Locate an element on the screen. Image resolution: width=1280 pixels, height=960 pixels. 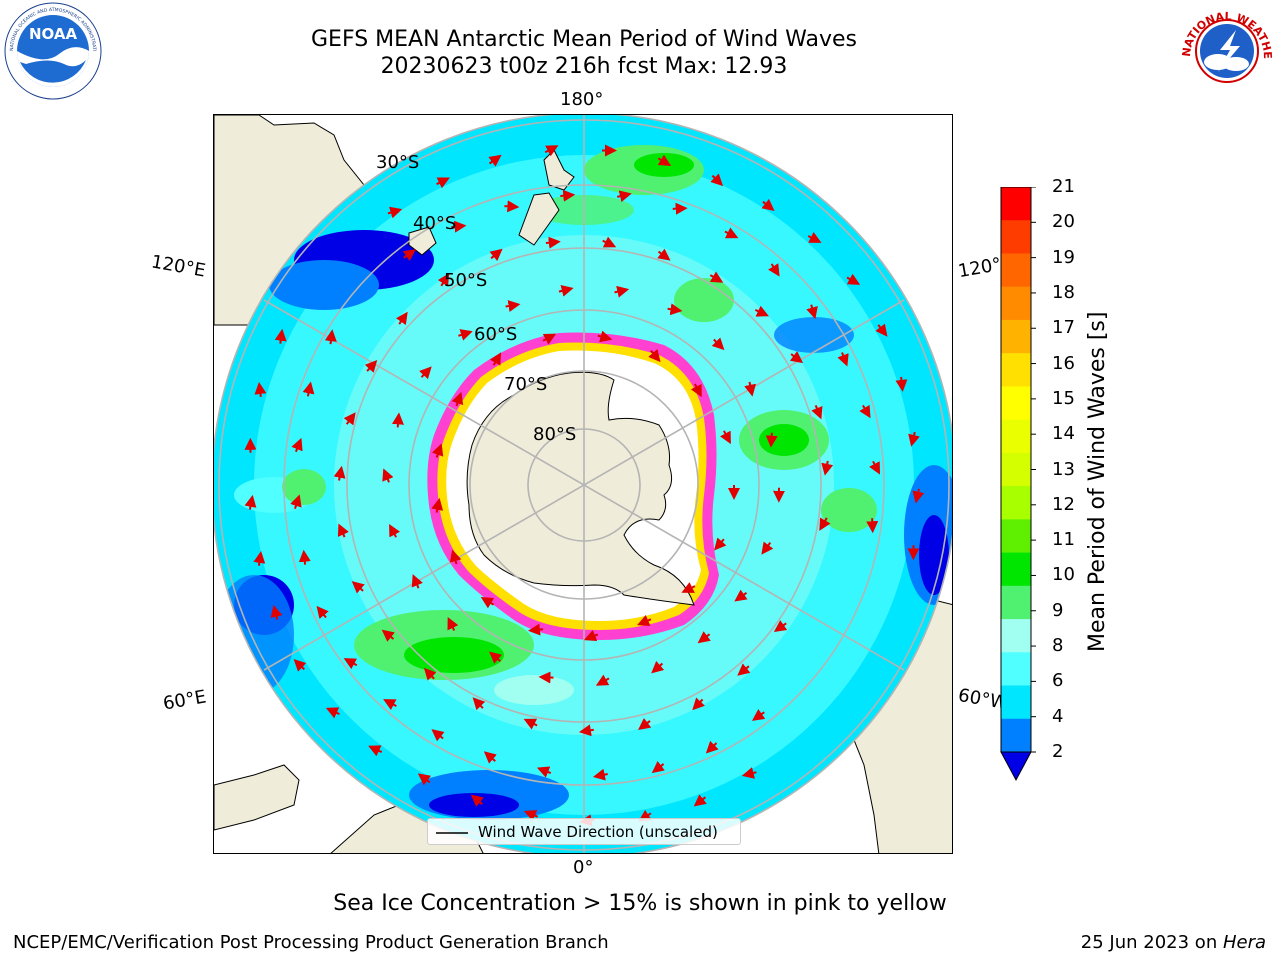
colorbar-tick-label: 20 is located at coordinates (1063, 222).